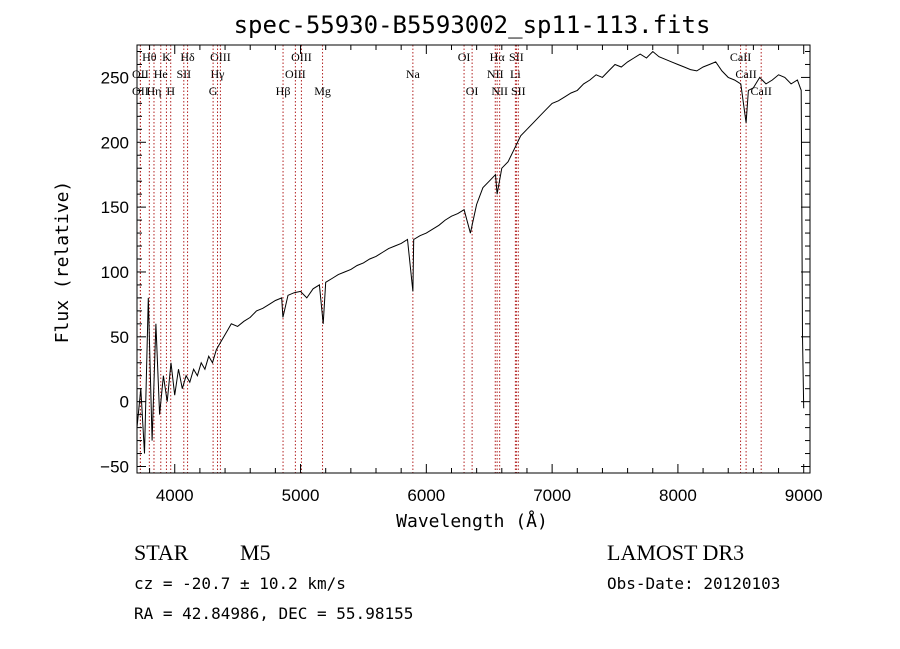 Image resolution: width=900 pixels, height=649 pixels. I want to click on redshift-cz: cz = -20.7 ± 10.2 km/s, so click(240, 583).